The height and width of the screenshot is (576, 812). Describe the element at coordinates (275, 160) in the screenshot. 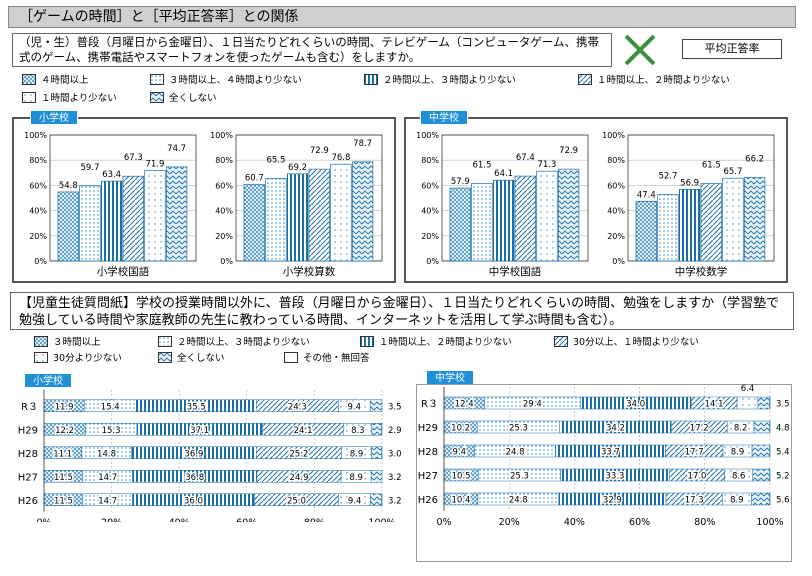

I see `bar-value-label: 65.5` at that location.